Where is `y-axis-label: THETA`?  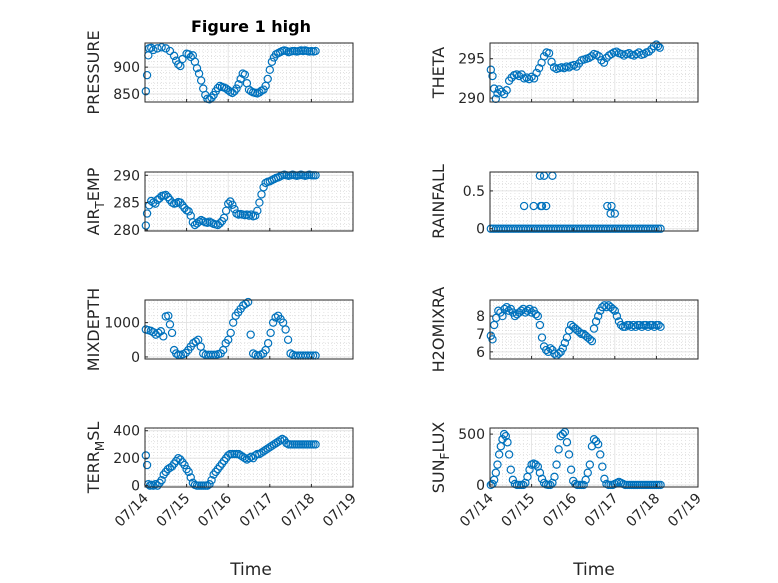
y-axis-label: THETA is located at coordinates (438, 73).